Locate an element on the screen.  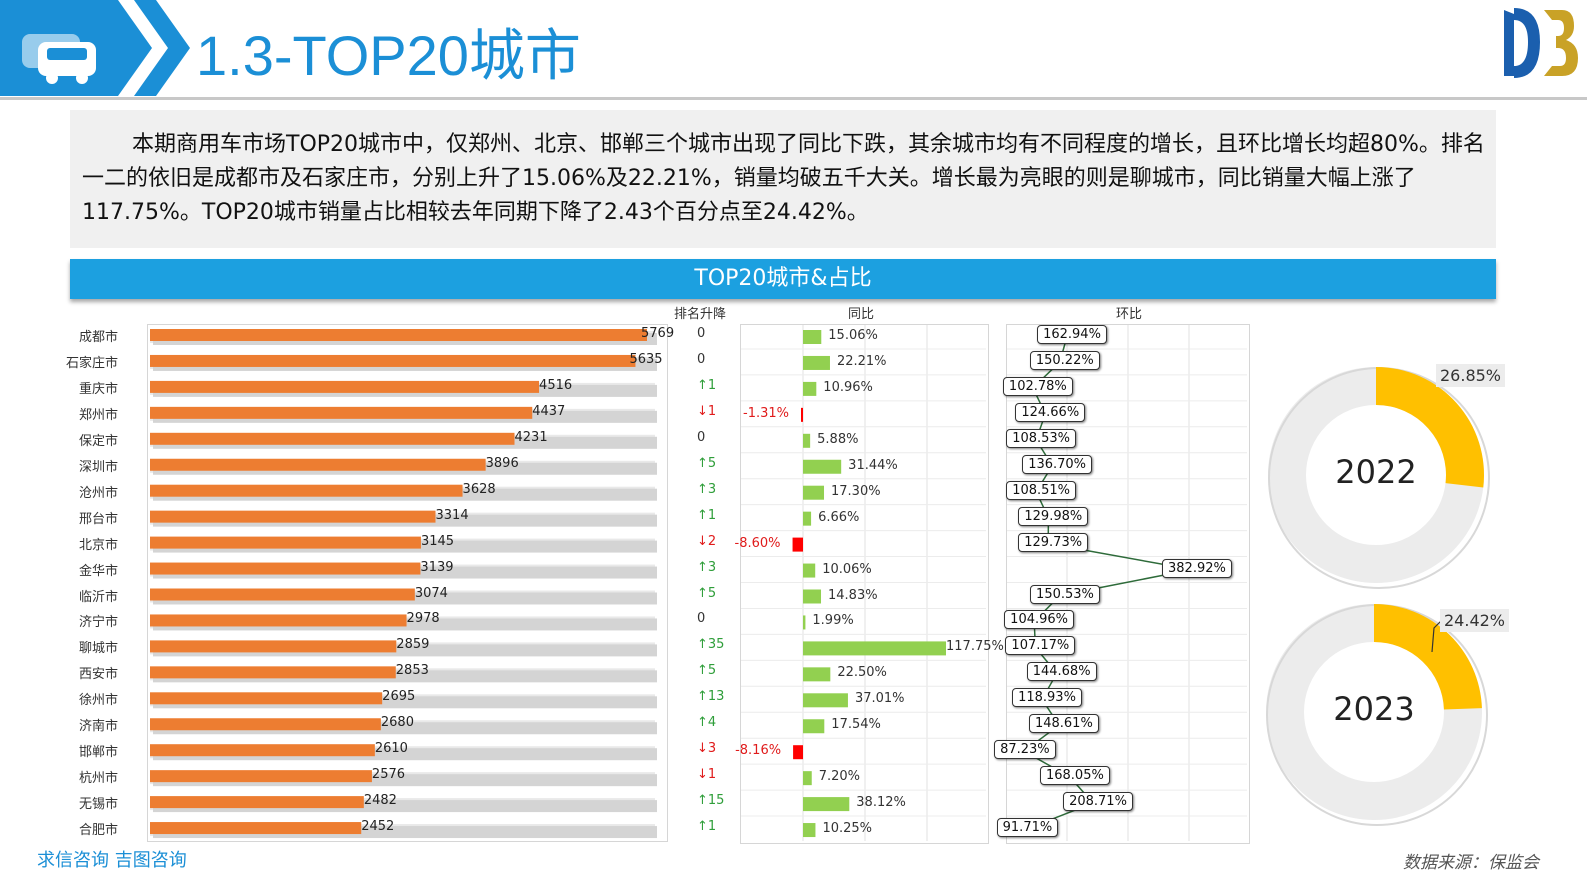
yoy-value-label: 6.66% is located at coordinates (839, 517).